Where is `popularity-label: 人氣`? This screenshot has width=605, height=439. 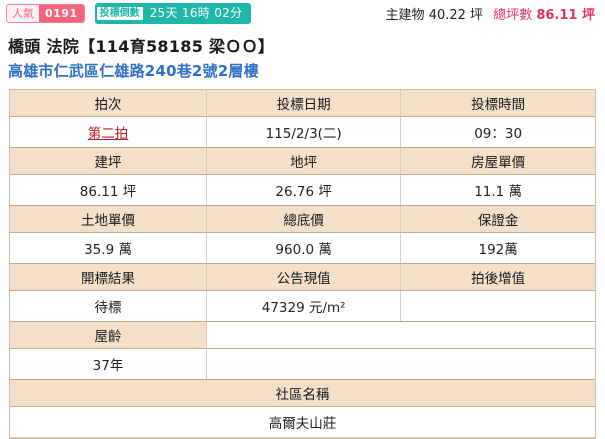
popularity-label: 人氣 is located at coordinates (23, 13).